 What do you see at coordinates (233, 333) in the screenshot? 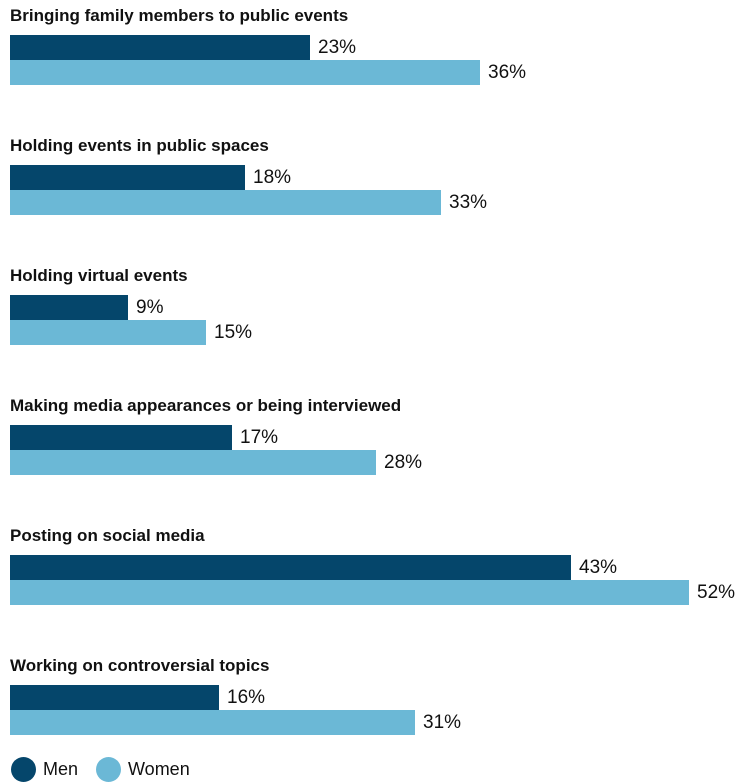
I see `value-label-women: 15%` at bounding box center [233, 333].